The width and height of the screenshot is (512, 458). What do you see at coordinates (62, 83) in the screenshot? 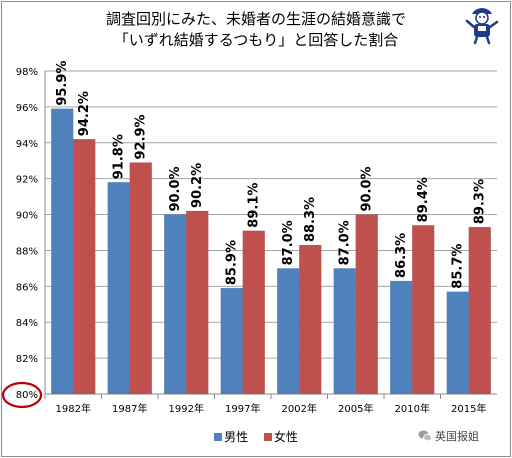
I see `data-label: 95.9%` at bounding box center [62, 83].